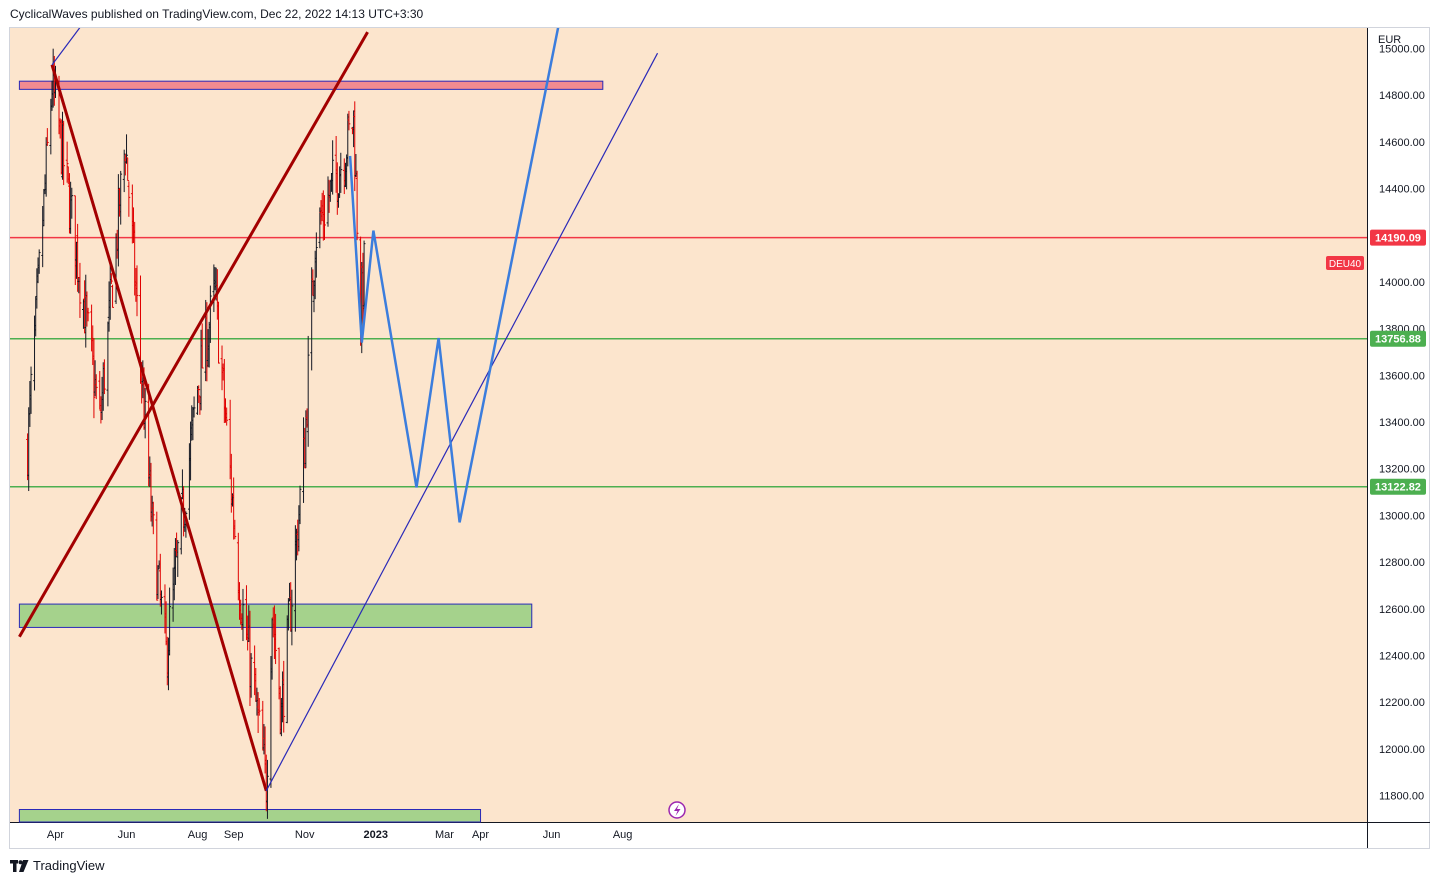 The width and height of the screenshot is (1440, 884). What do you see at coordinates (159, 428) in the screenshot?
I see `descending-trendline` at bounding box center [159, 428].